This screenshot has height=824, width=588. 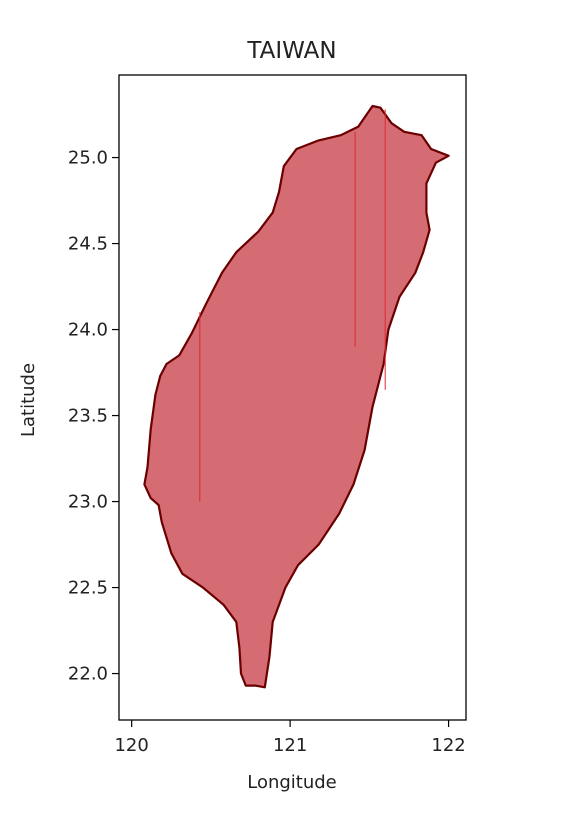 I want to click on x-tick-label: 121, so click(x=290, y=745).